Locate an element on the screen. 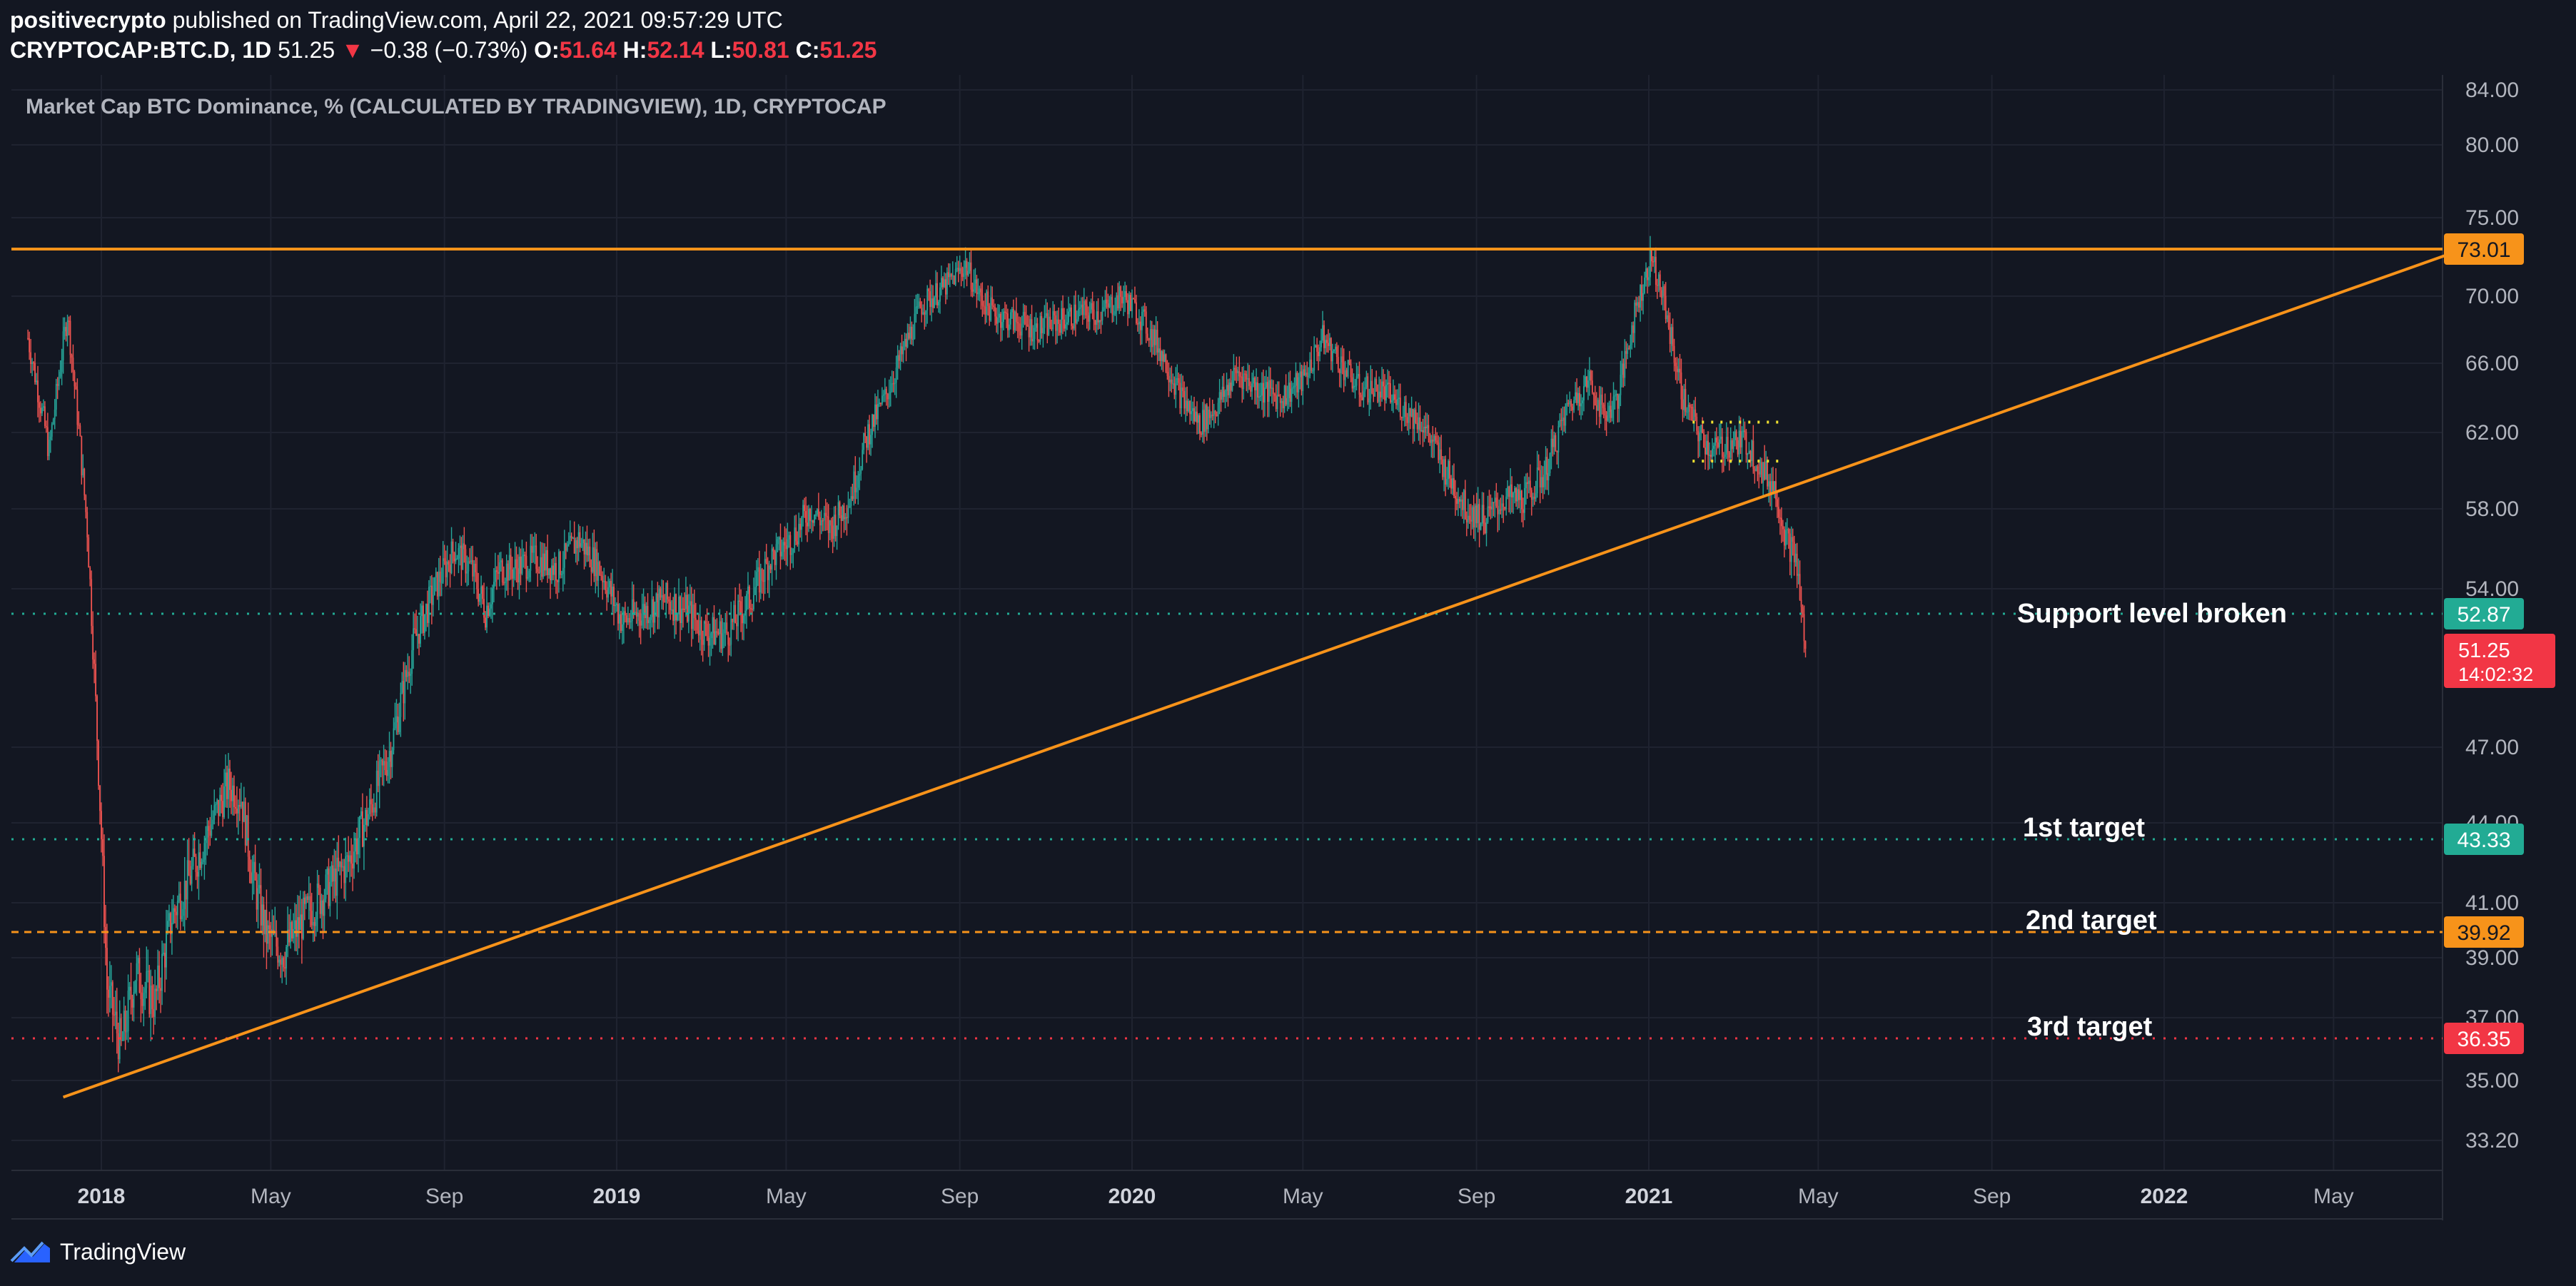 The width and height of the screenshot is (2576, 1286). last-price-text: 51.25 is located at coordinates (2484, 650).